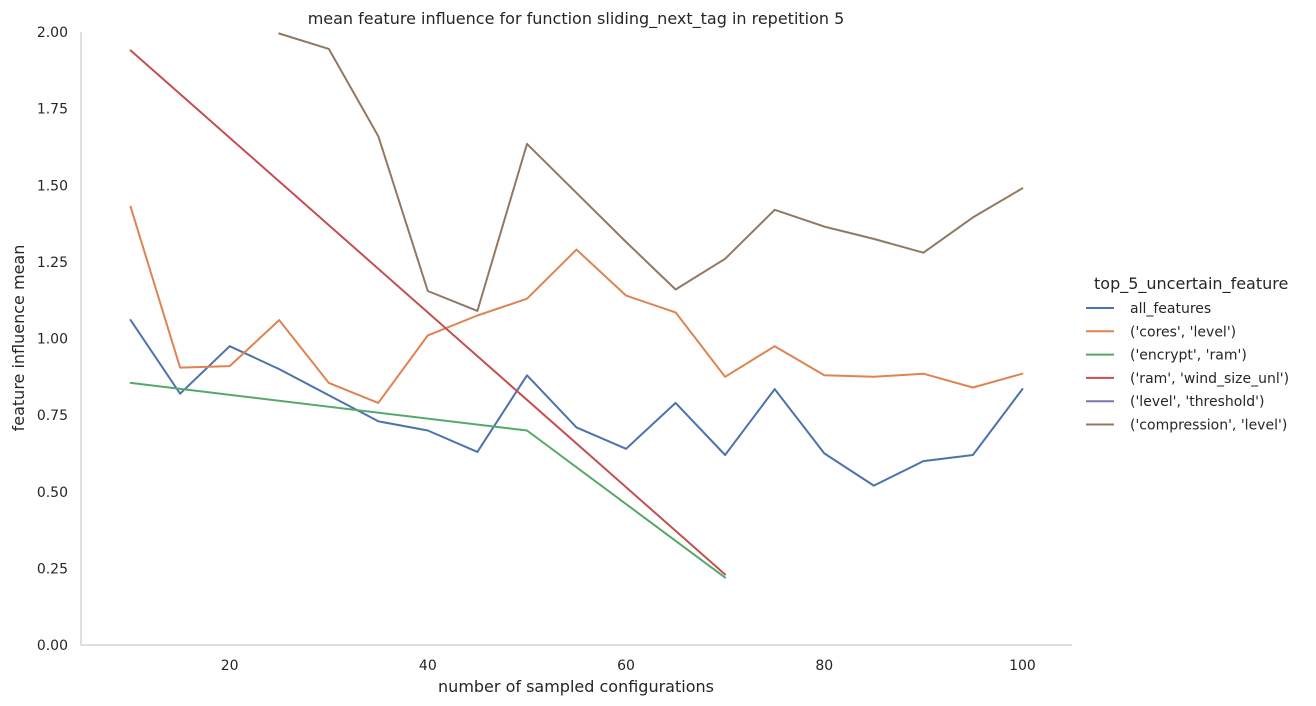  Describe the element at coordinates (1183, 332) in the screenshot. I see `legend-entry: ('cores', 'level')` at that location.